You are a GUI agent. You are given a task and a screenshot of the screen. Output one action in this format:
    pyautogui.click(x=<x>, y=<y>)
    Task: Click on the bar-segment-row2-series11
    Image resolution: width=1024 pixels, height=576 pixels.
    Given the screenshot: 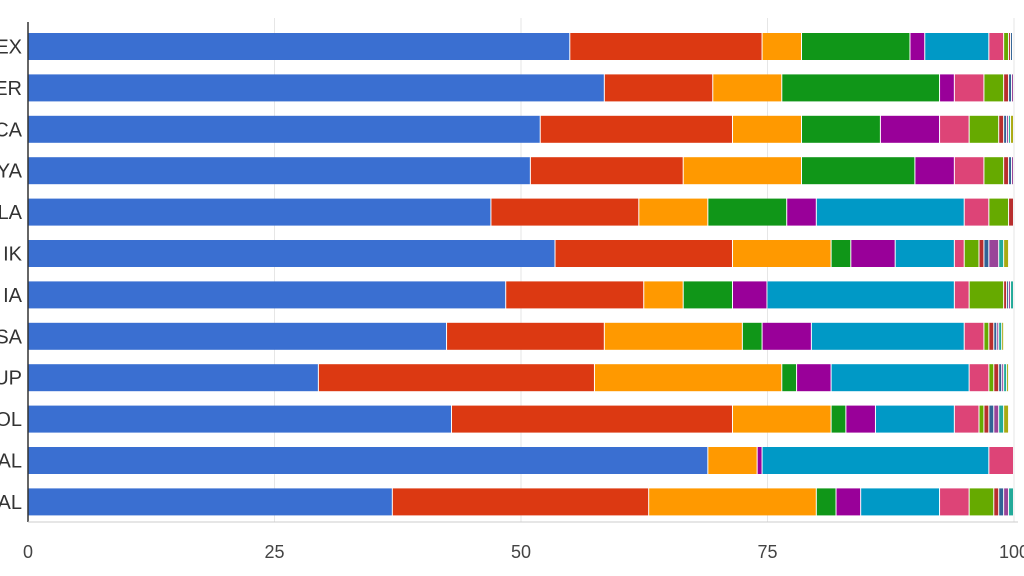 What is the action you would take?
    pyautogui.click(x=1012, y=88)
    